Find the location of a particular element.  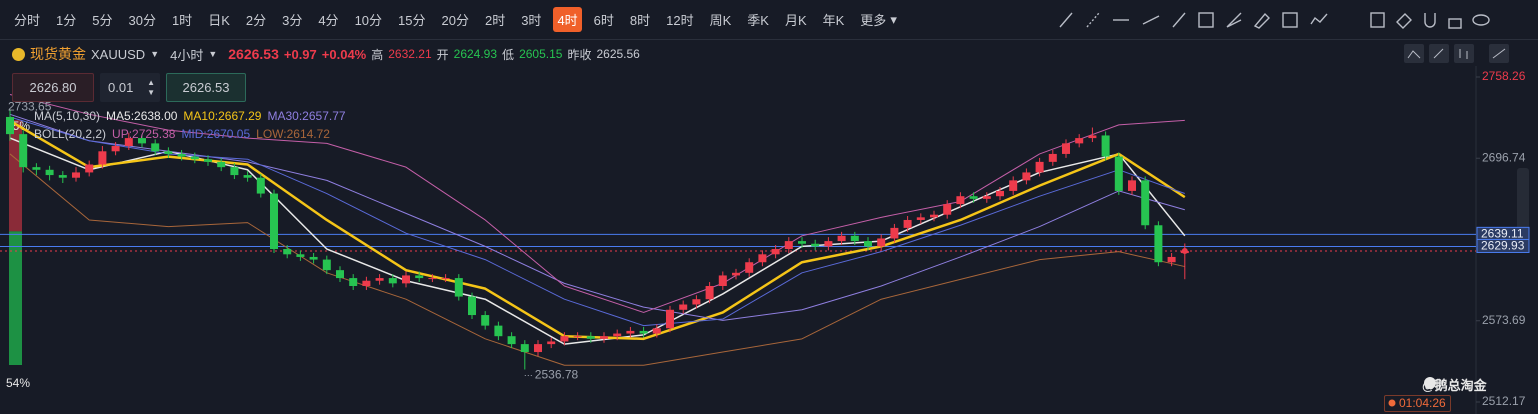

drawing-tools is located at coordinates (1193, 20).